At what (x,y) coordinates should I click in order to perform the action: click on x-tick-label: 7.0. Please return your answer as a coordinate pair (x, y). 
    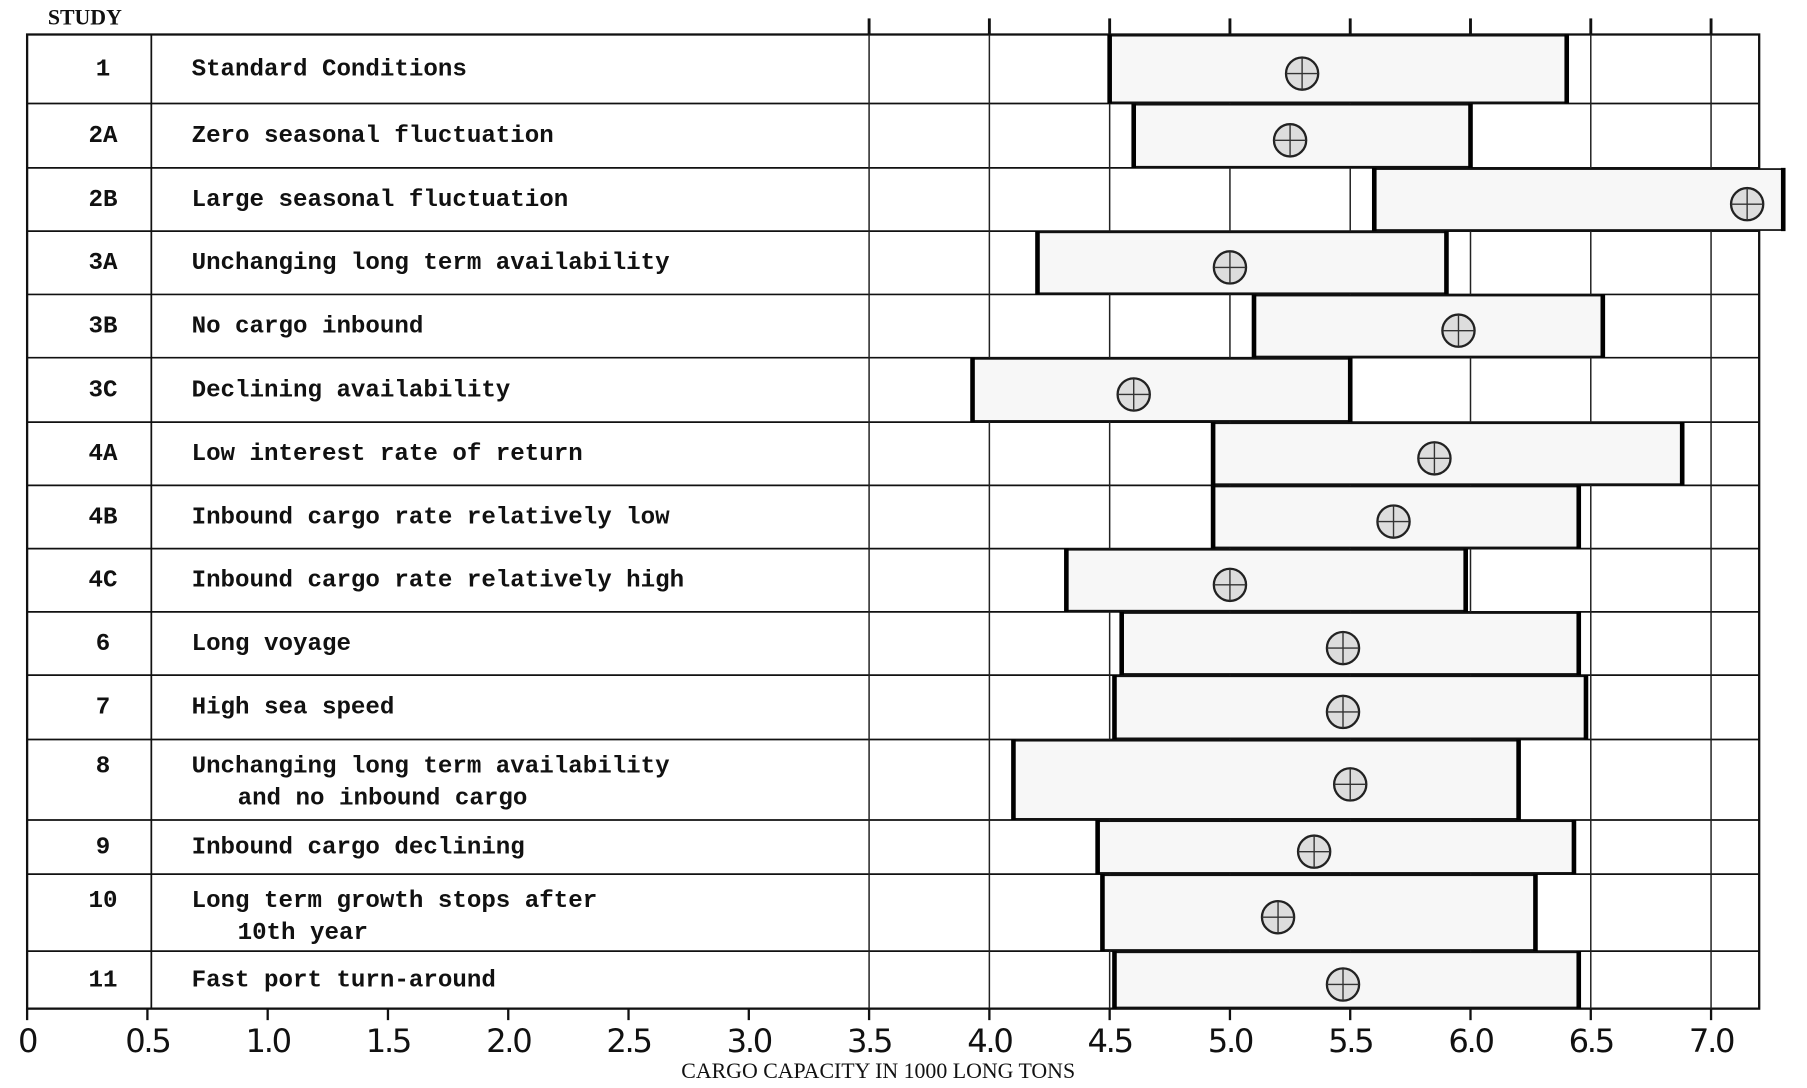
    Looking at the image, I should click on (1711, 1041).